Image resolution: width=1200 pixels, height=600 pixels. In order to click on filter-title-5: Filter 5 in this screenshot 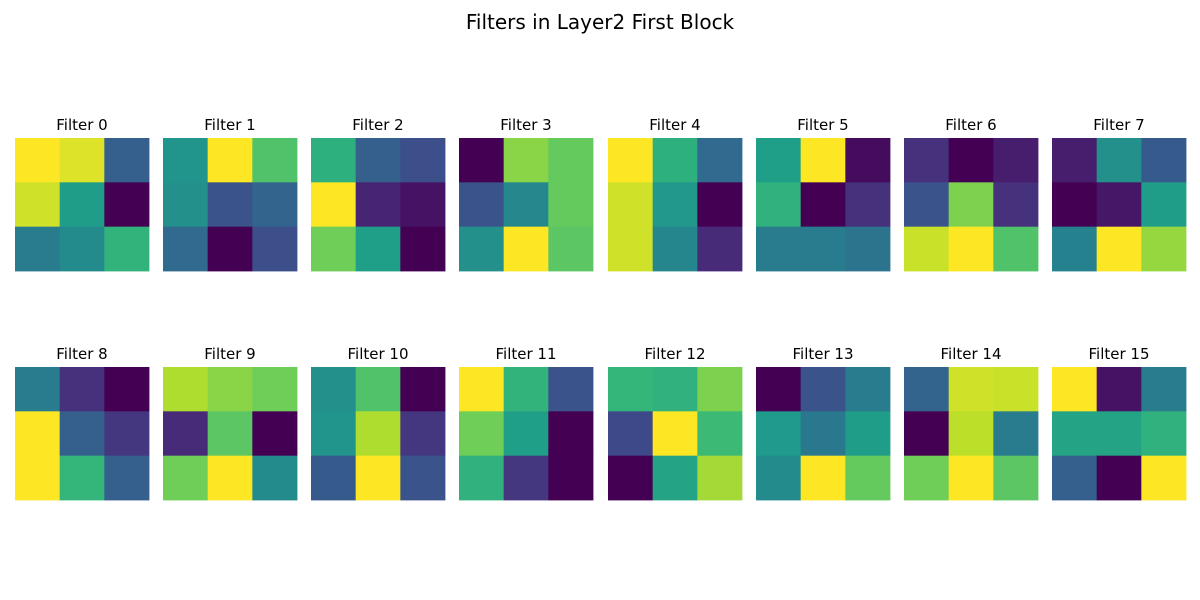, I will do `click(822, 125)`.